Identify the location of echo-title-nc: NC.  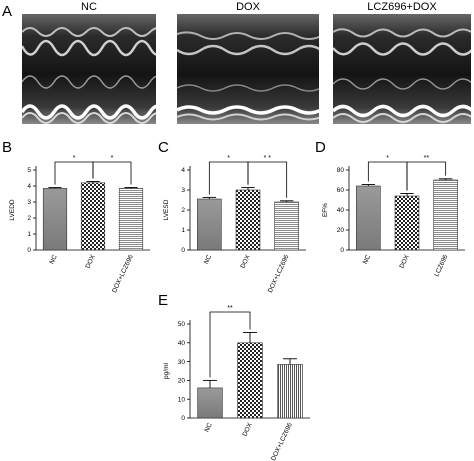
(89, 7).